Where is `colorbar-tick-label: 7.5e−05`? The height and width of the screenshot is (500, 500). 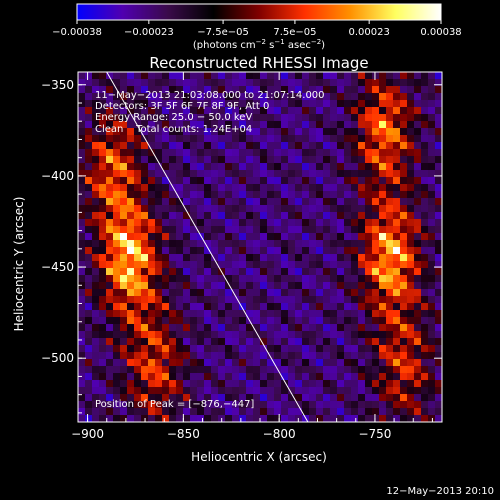
colorbar-tick-label: 7.5e−05 is located at coordinates (294, 32).